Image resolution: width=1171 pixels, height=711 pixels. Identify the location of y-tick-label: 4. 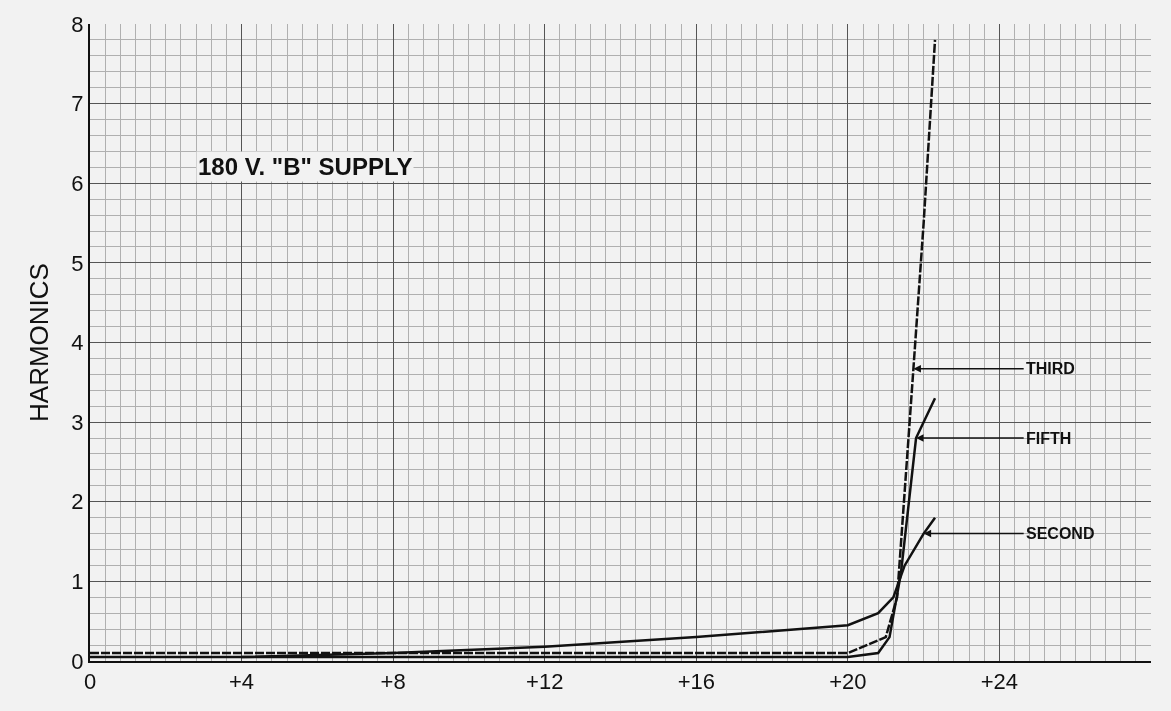
(77, 343).